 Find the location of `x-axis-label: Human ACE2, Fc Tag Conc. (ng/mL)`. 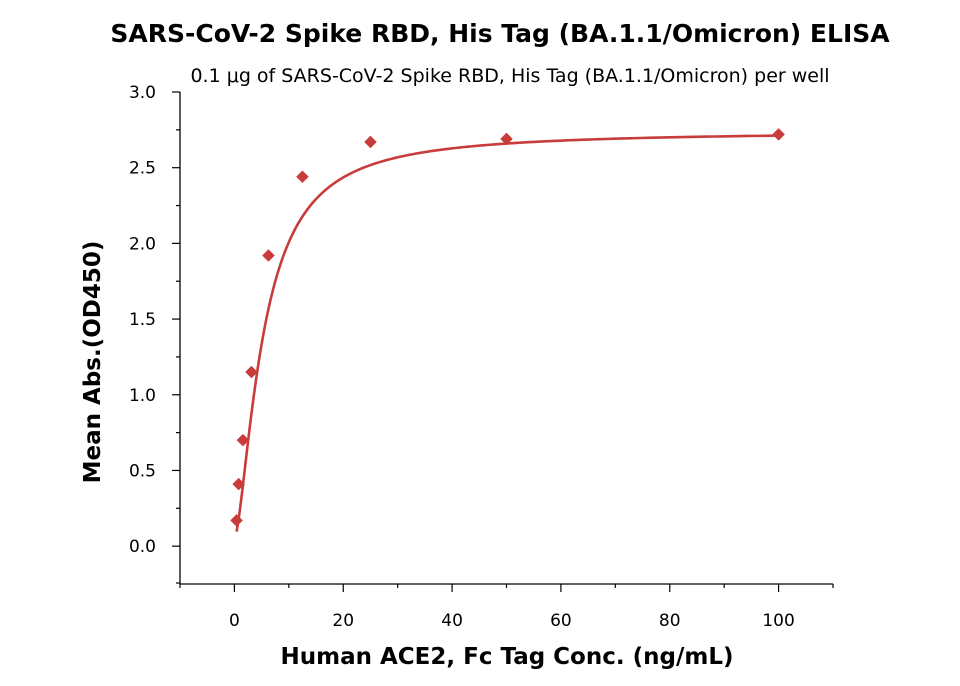

x-axis-label: Human ACE2, Fc Tag Conc. (ng/mL) is located at coordinates (506, 657).